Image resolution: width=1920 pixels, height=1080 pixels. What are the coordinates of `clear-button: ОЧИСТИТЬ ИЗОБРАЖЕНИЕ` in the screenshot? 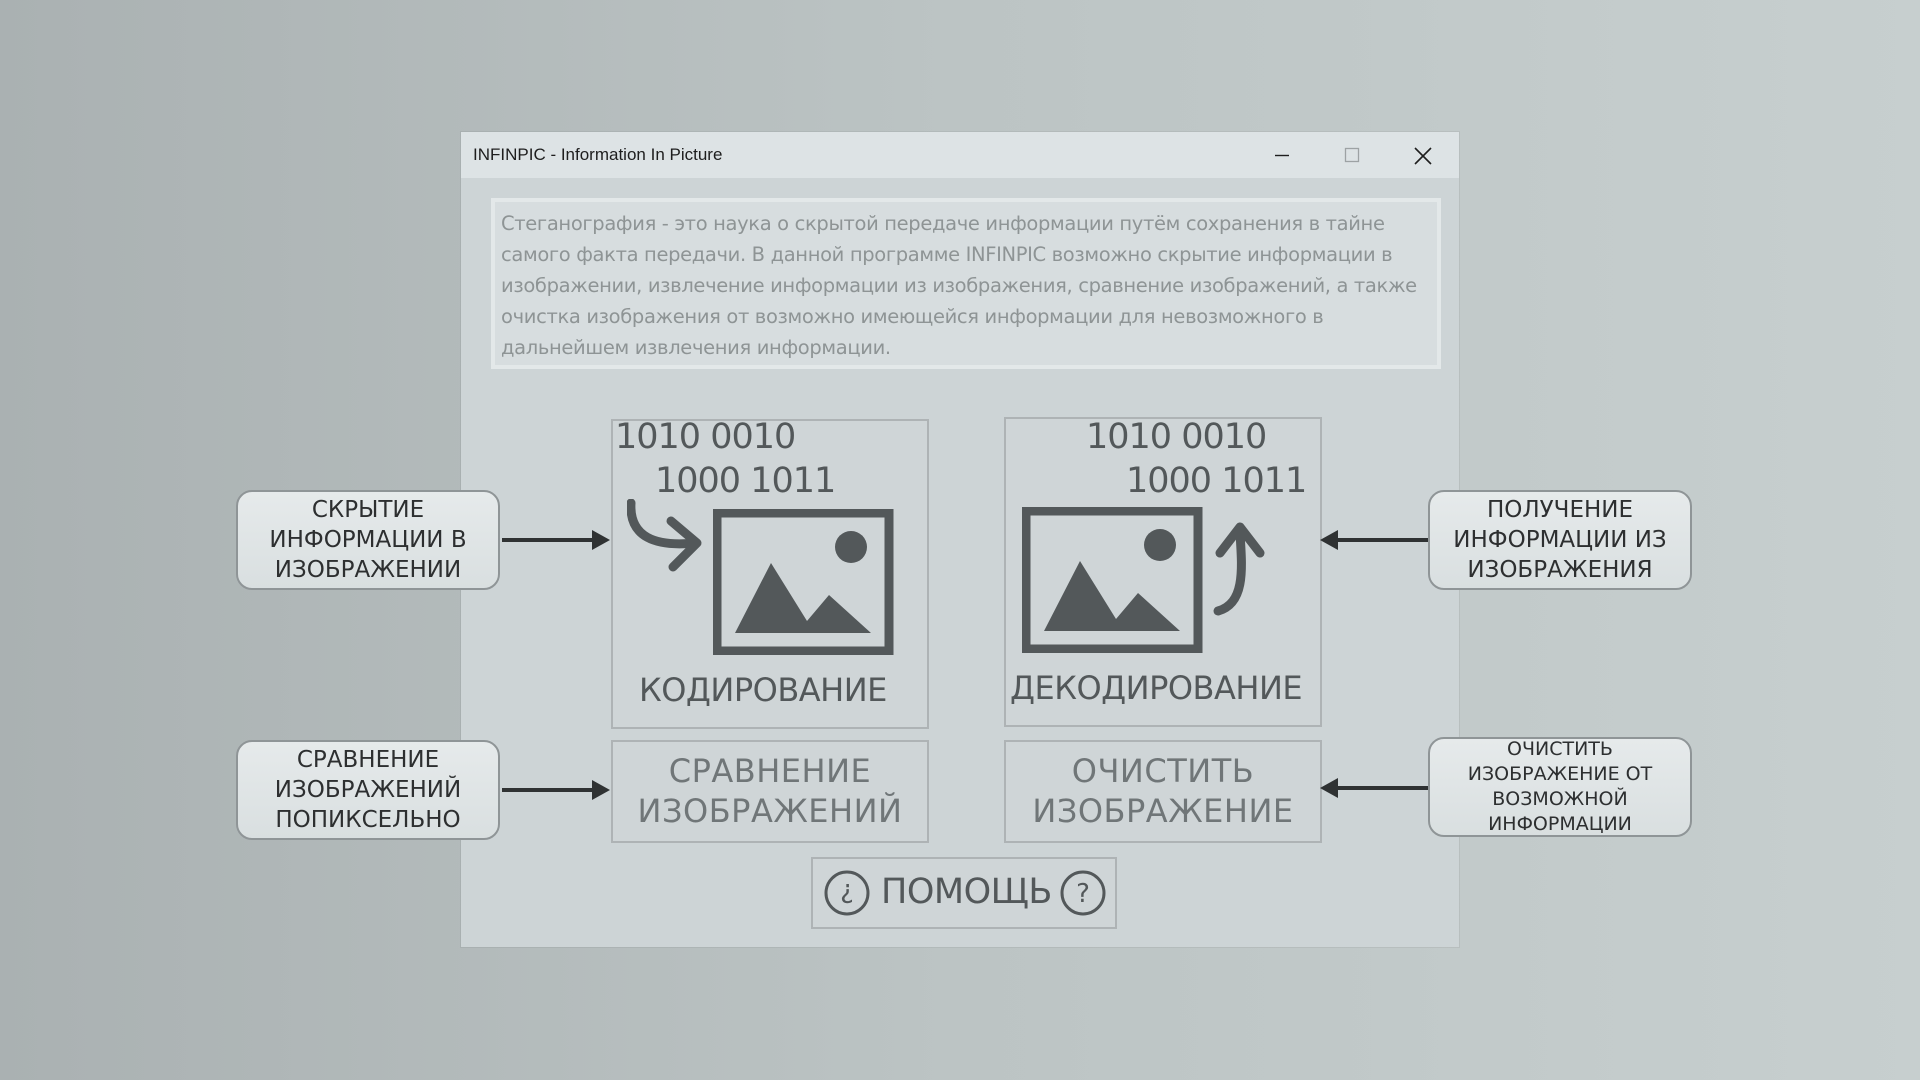 It's located at (1163, 791).